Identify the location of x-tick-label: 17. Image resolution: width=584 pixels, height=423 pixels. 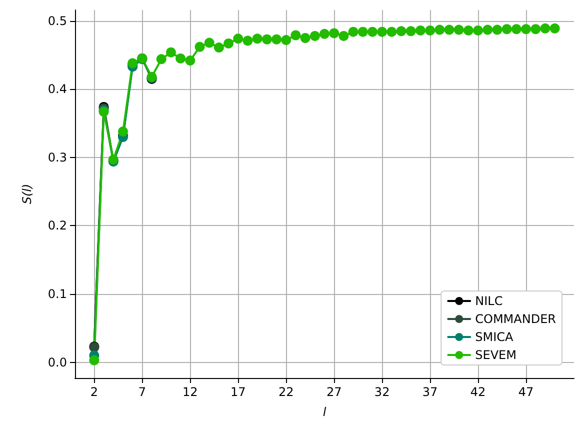
(238, 392).